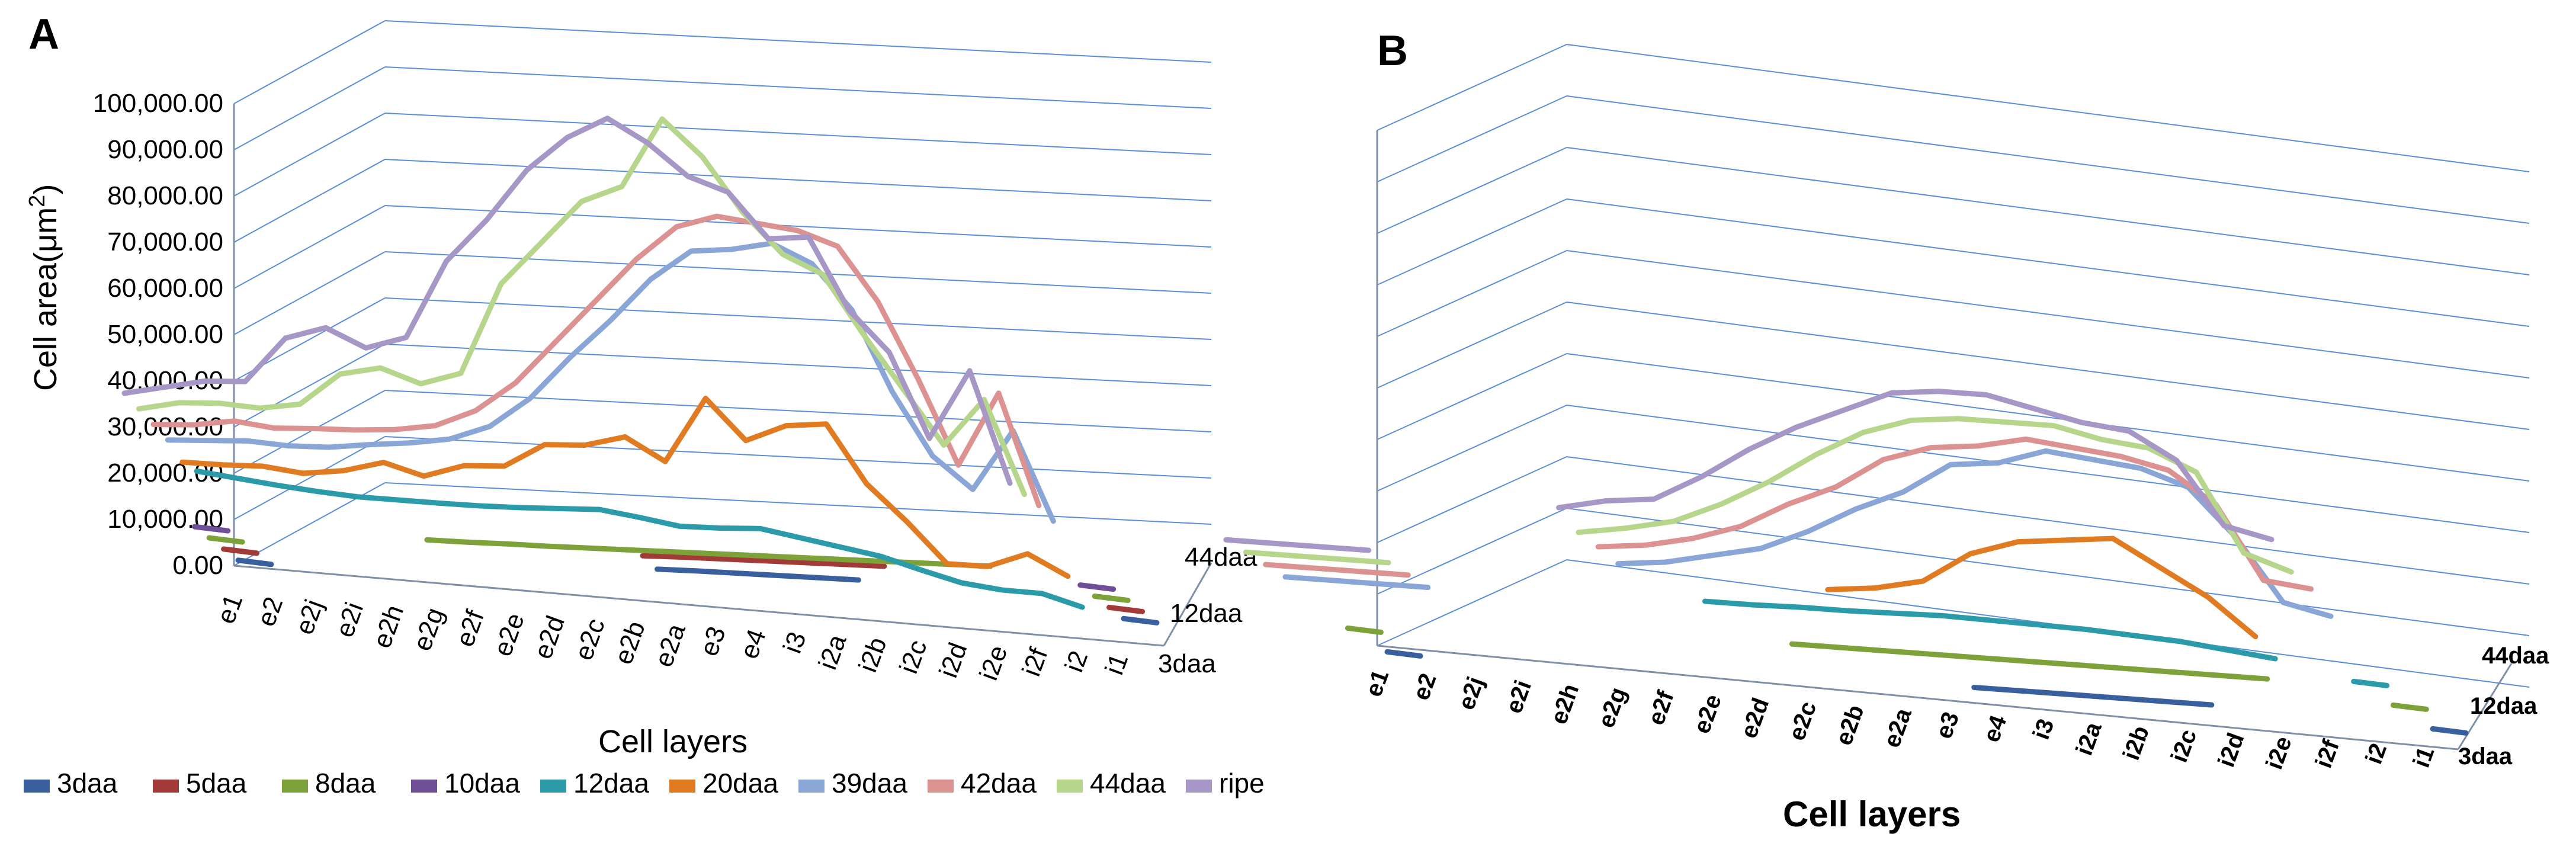 The image size is (2576, 853). What do you see at coordinates (158, 104) in the screenshot?
I see `panel-a-y-tick-label: 100,000.00` at bounding box center [158, 104].